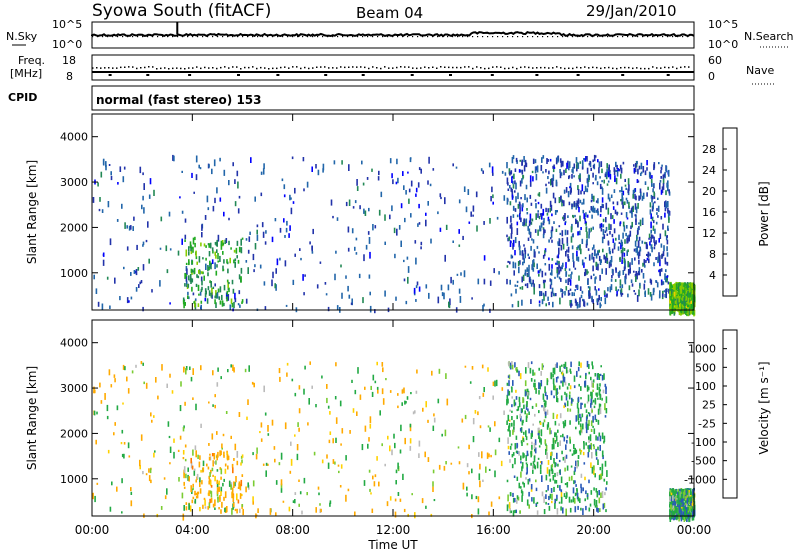 The image size is (800, 554). Describe the element at coordinates (74, 343) in the screenshot. I see `range-tick-label: 4000` at that location.